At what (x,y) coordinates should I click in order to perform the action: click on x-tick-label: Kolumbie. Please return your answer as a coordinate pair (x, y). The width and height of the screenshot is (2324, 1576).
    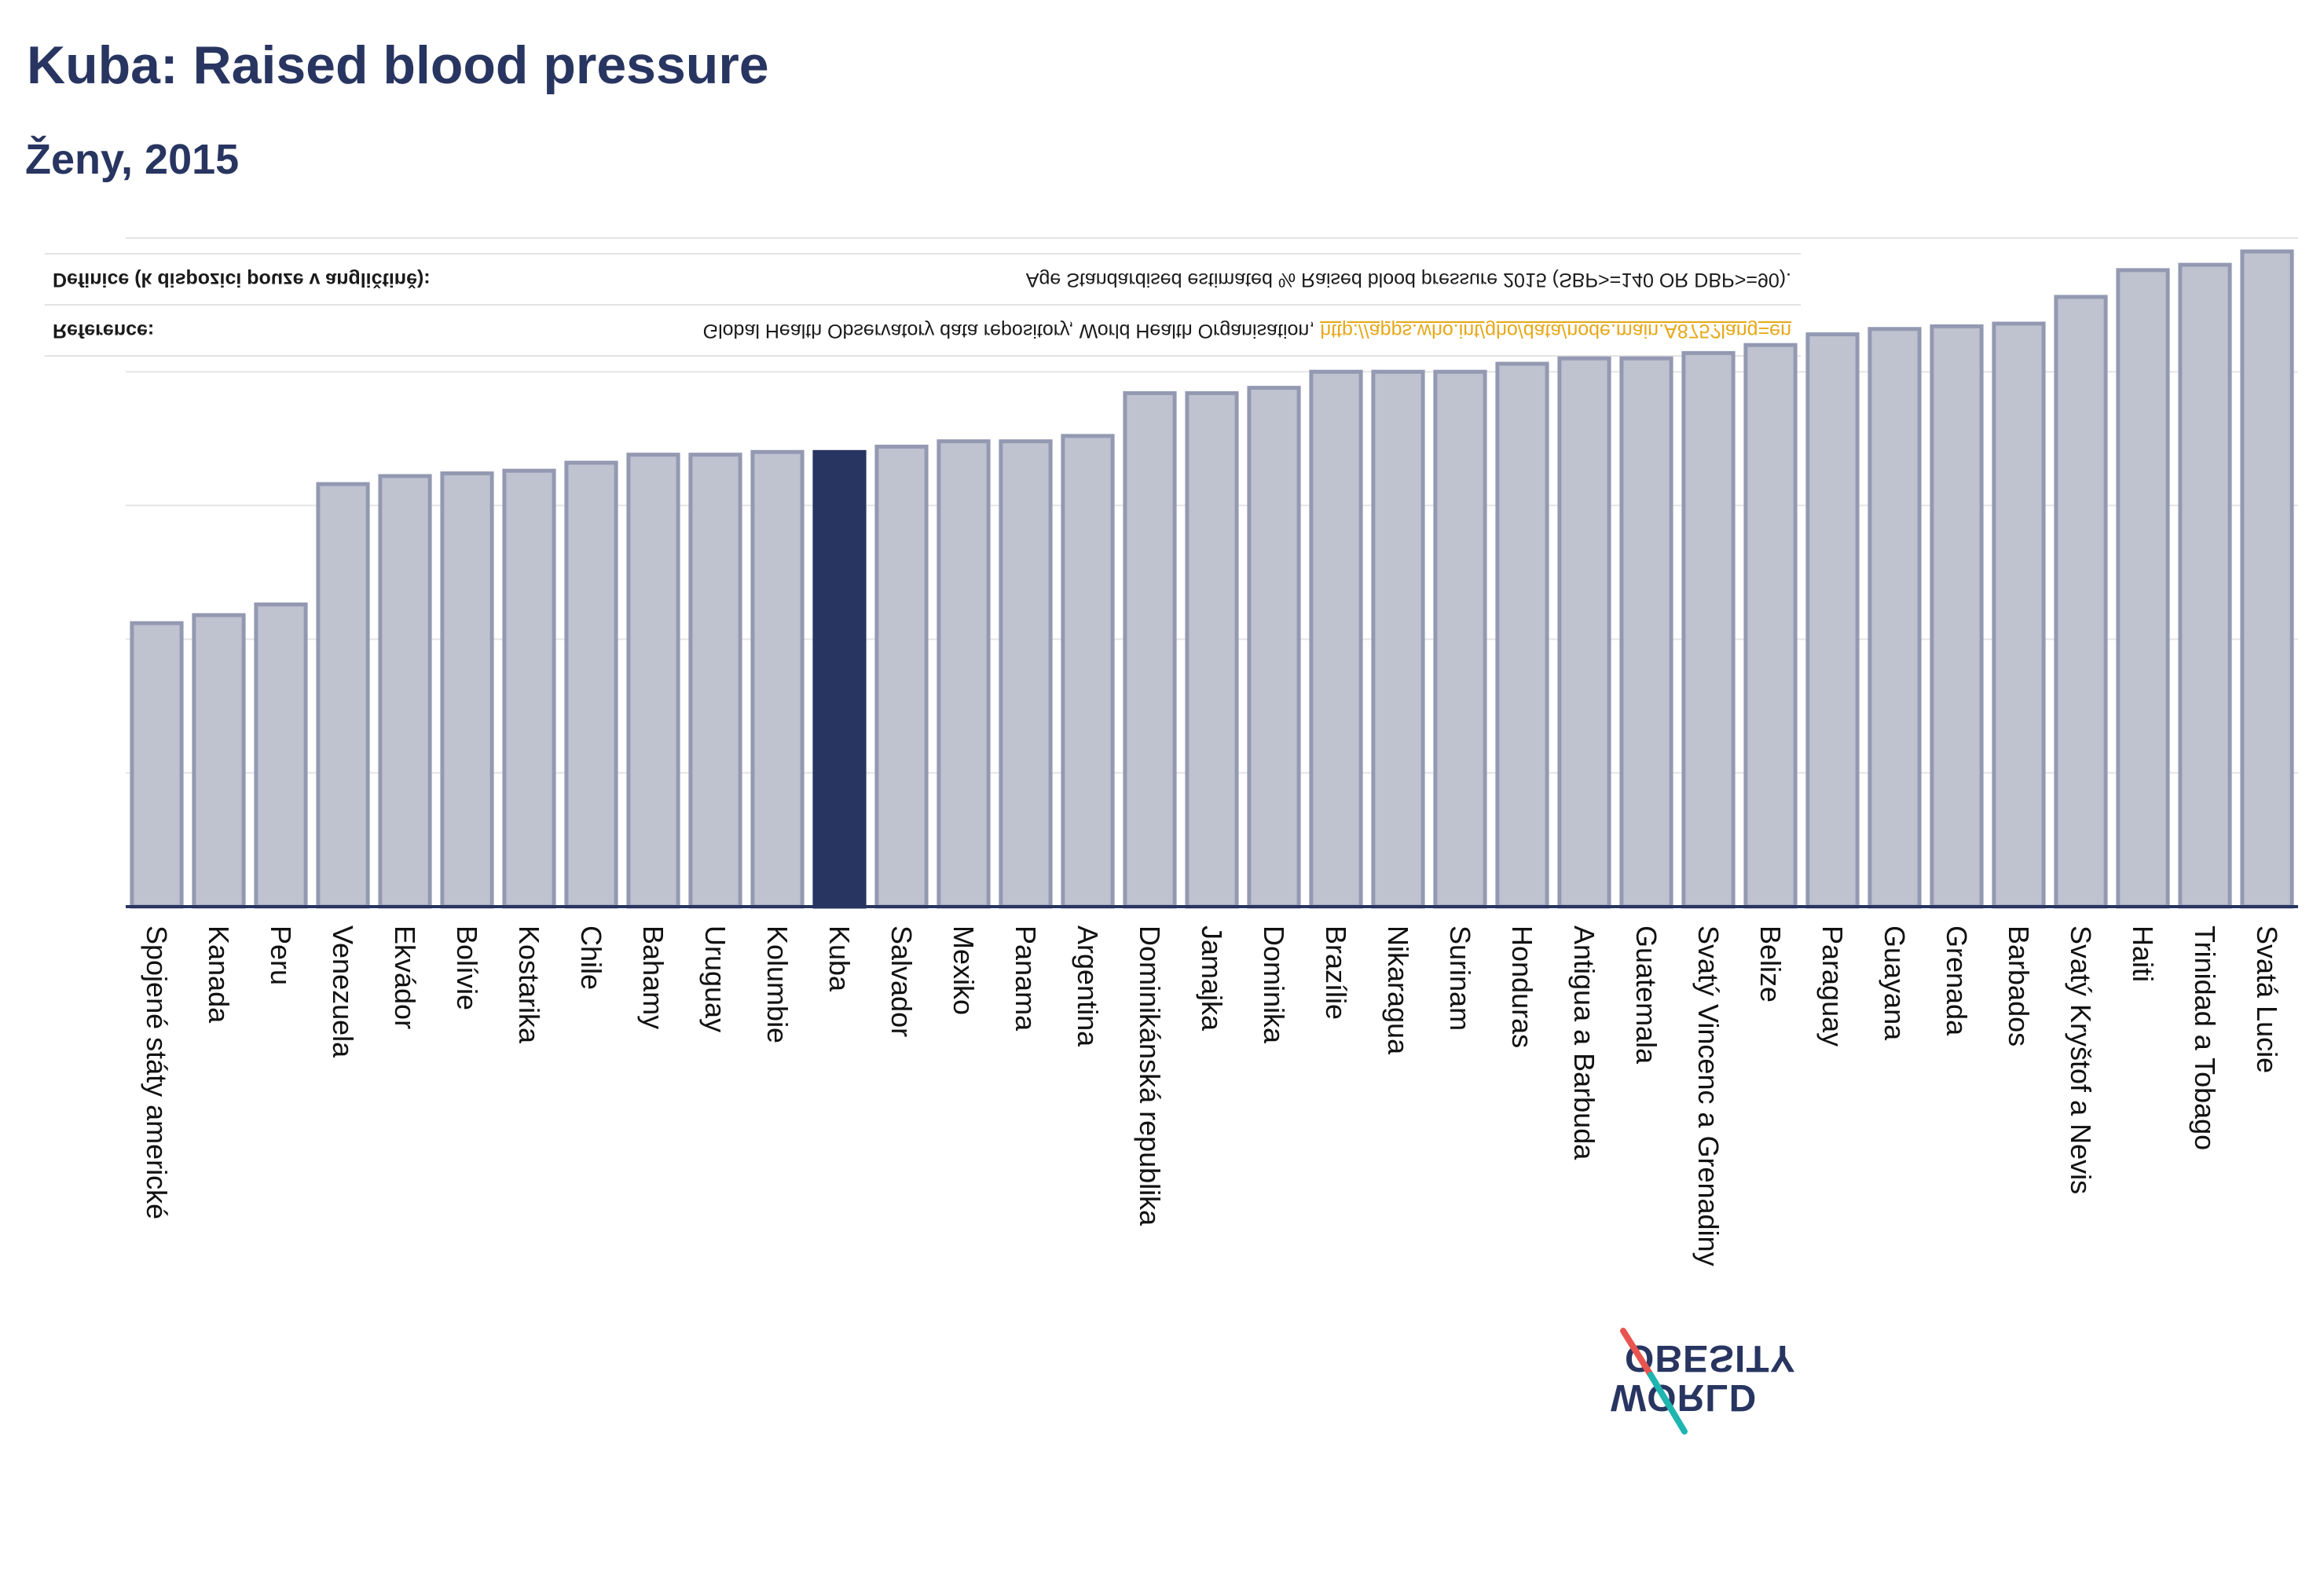
    Looking at the image, I should click on (777, 984).